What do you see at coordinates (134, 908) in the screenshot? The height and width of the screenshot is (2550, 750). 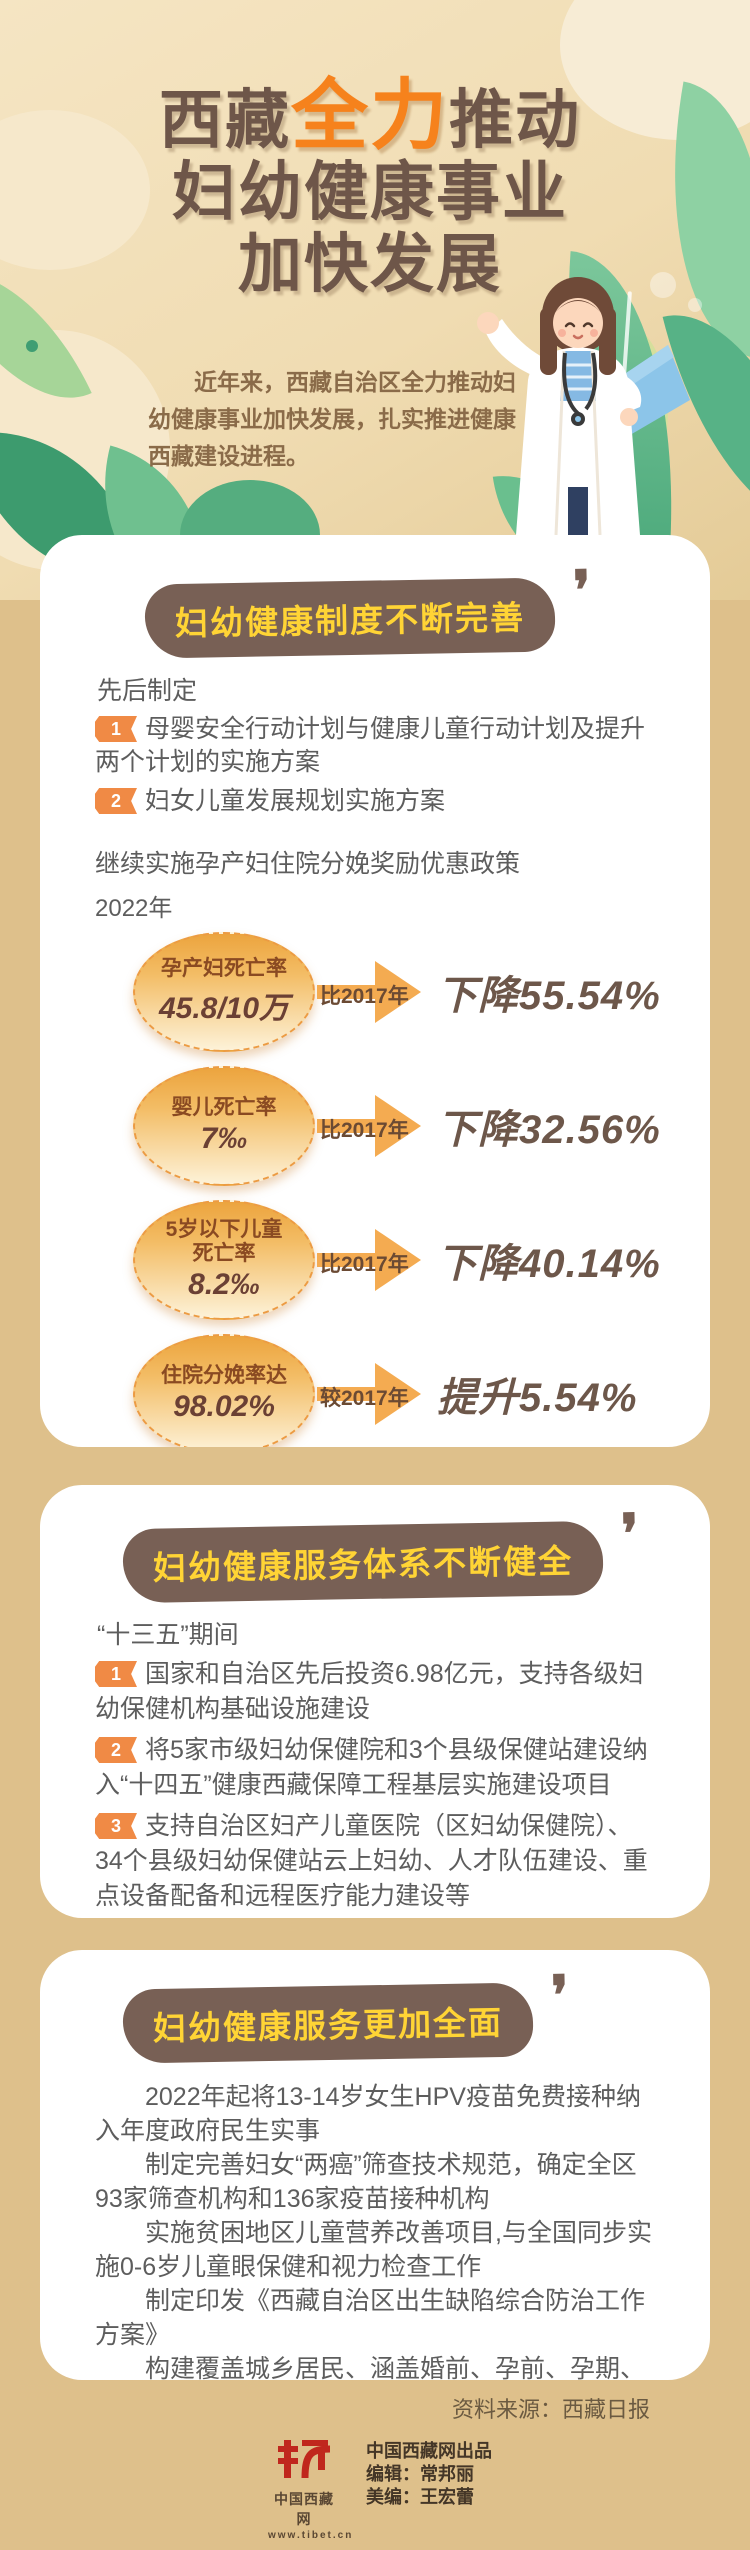 I see `year-label: 2022年` at bounding box center [134, 908].